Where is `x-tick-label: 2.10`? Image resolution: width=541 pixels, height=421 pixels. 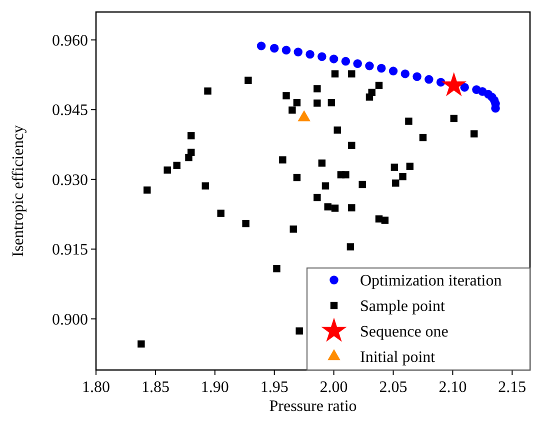 x-tick-label: 2.10 is located at coordinates (452, 387).